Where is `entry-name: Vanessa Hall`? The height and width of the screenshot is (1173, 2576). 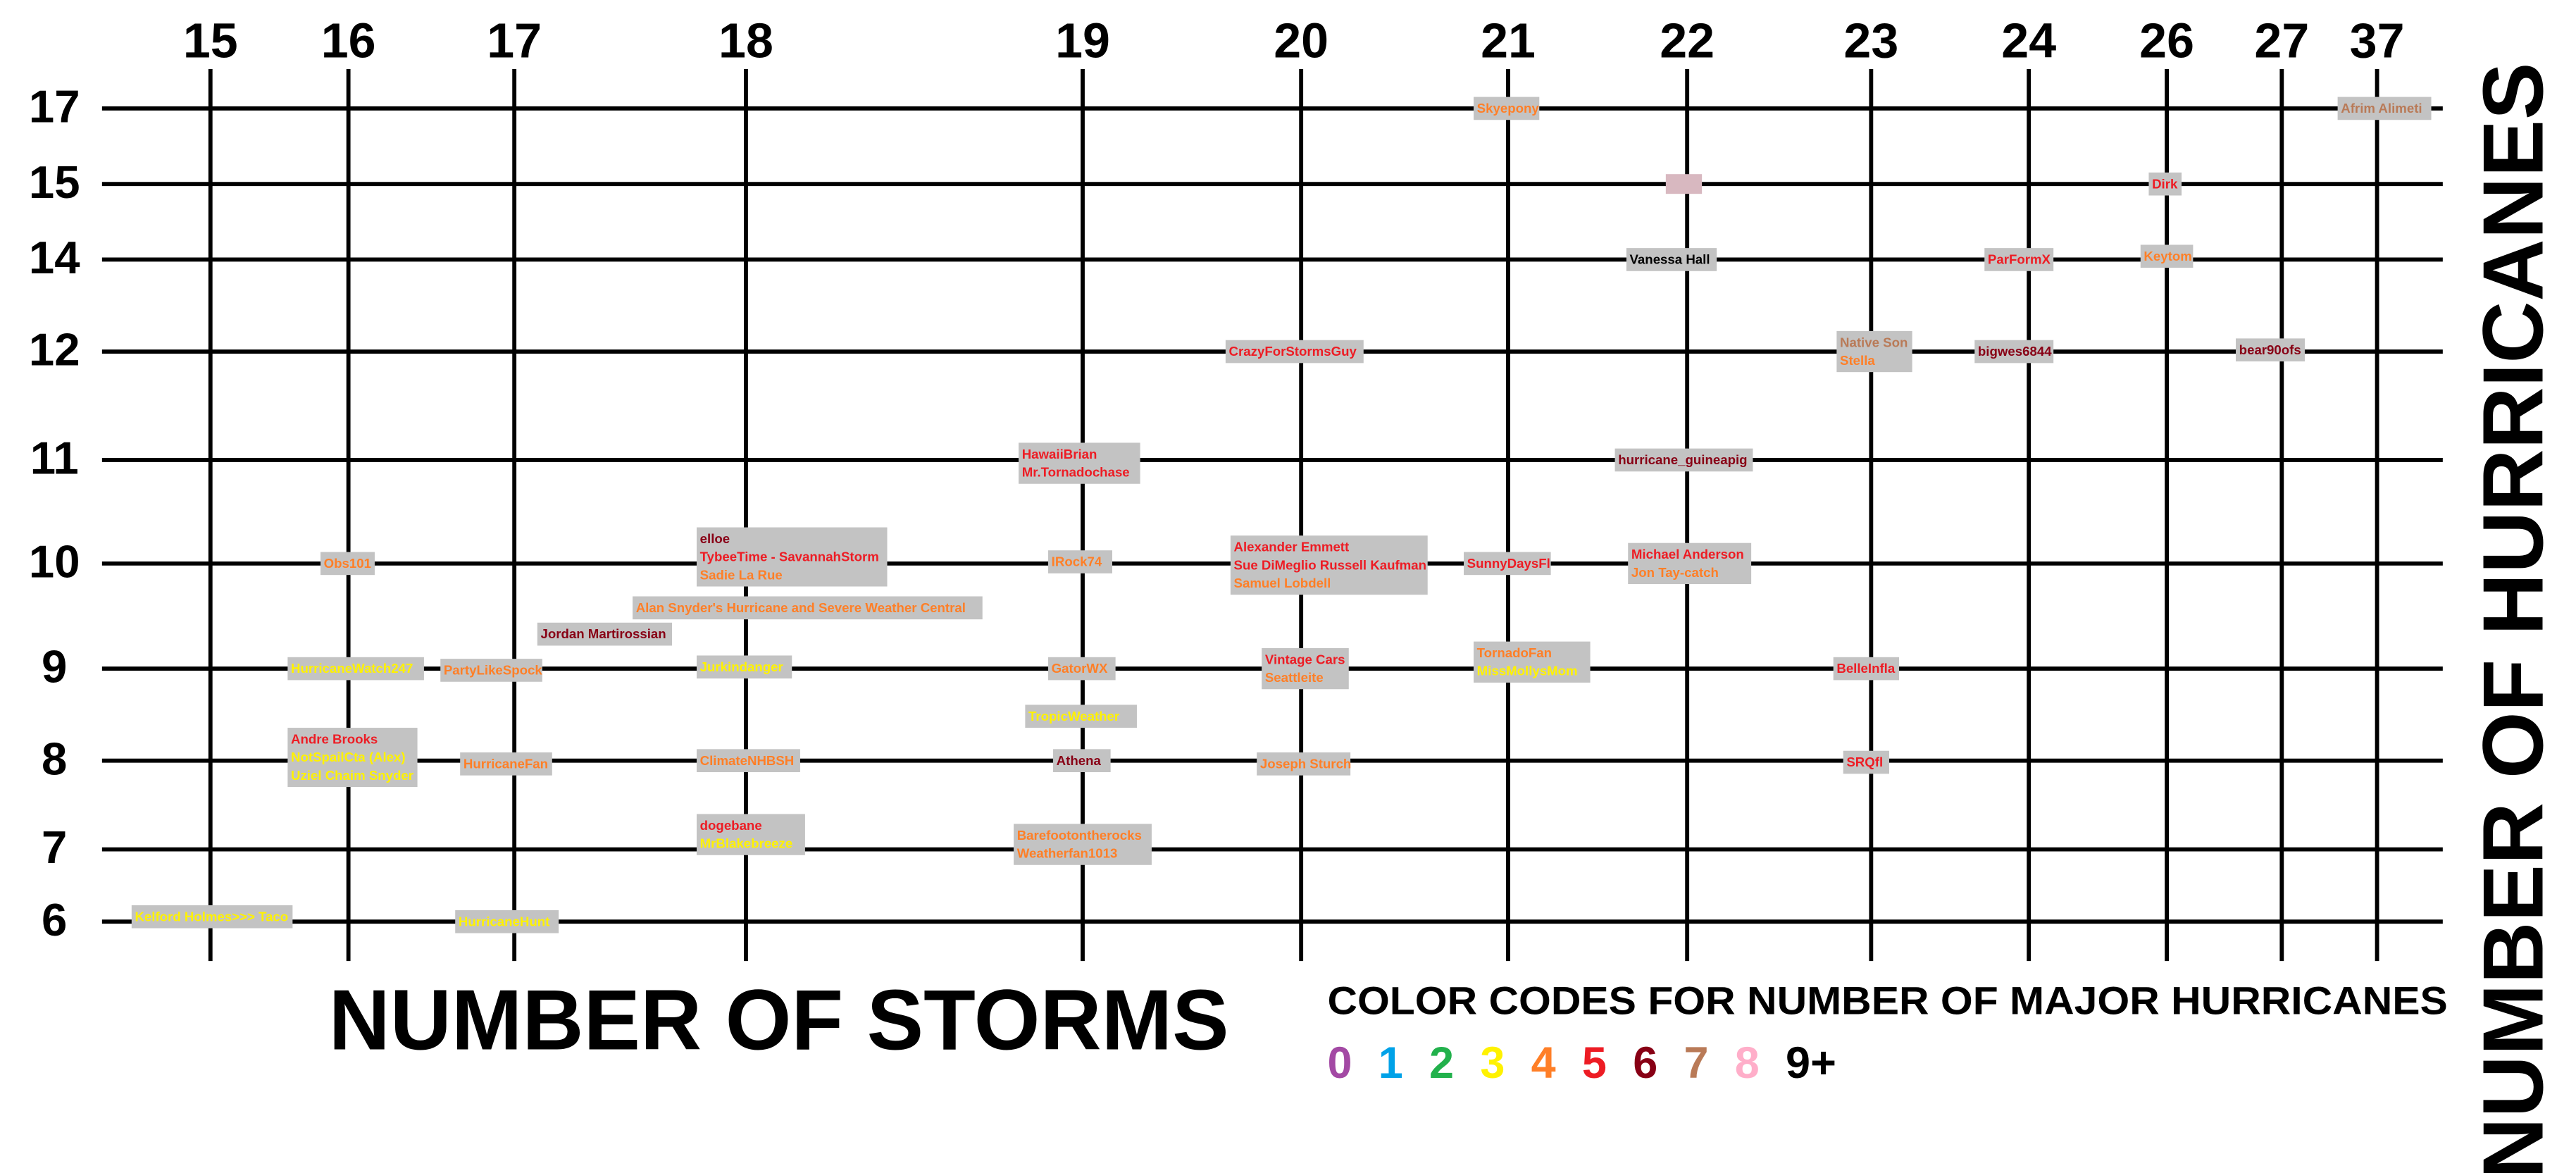
entry-name: Vanessa Hall is located at coordinates (1670, 259).